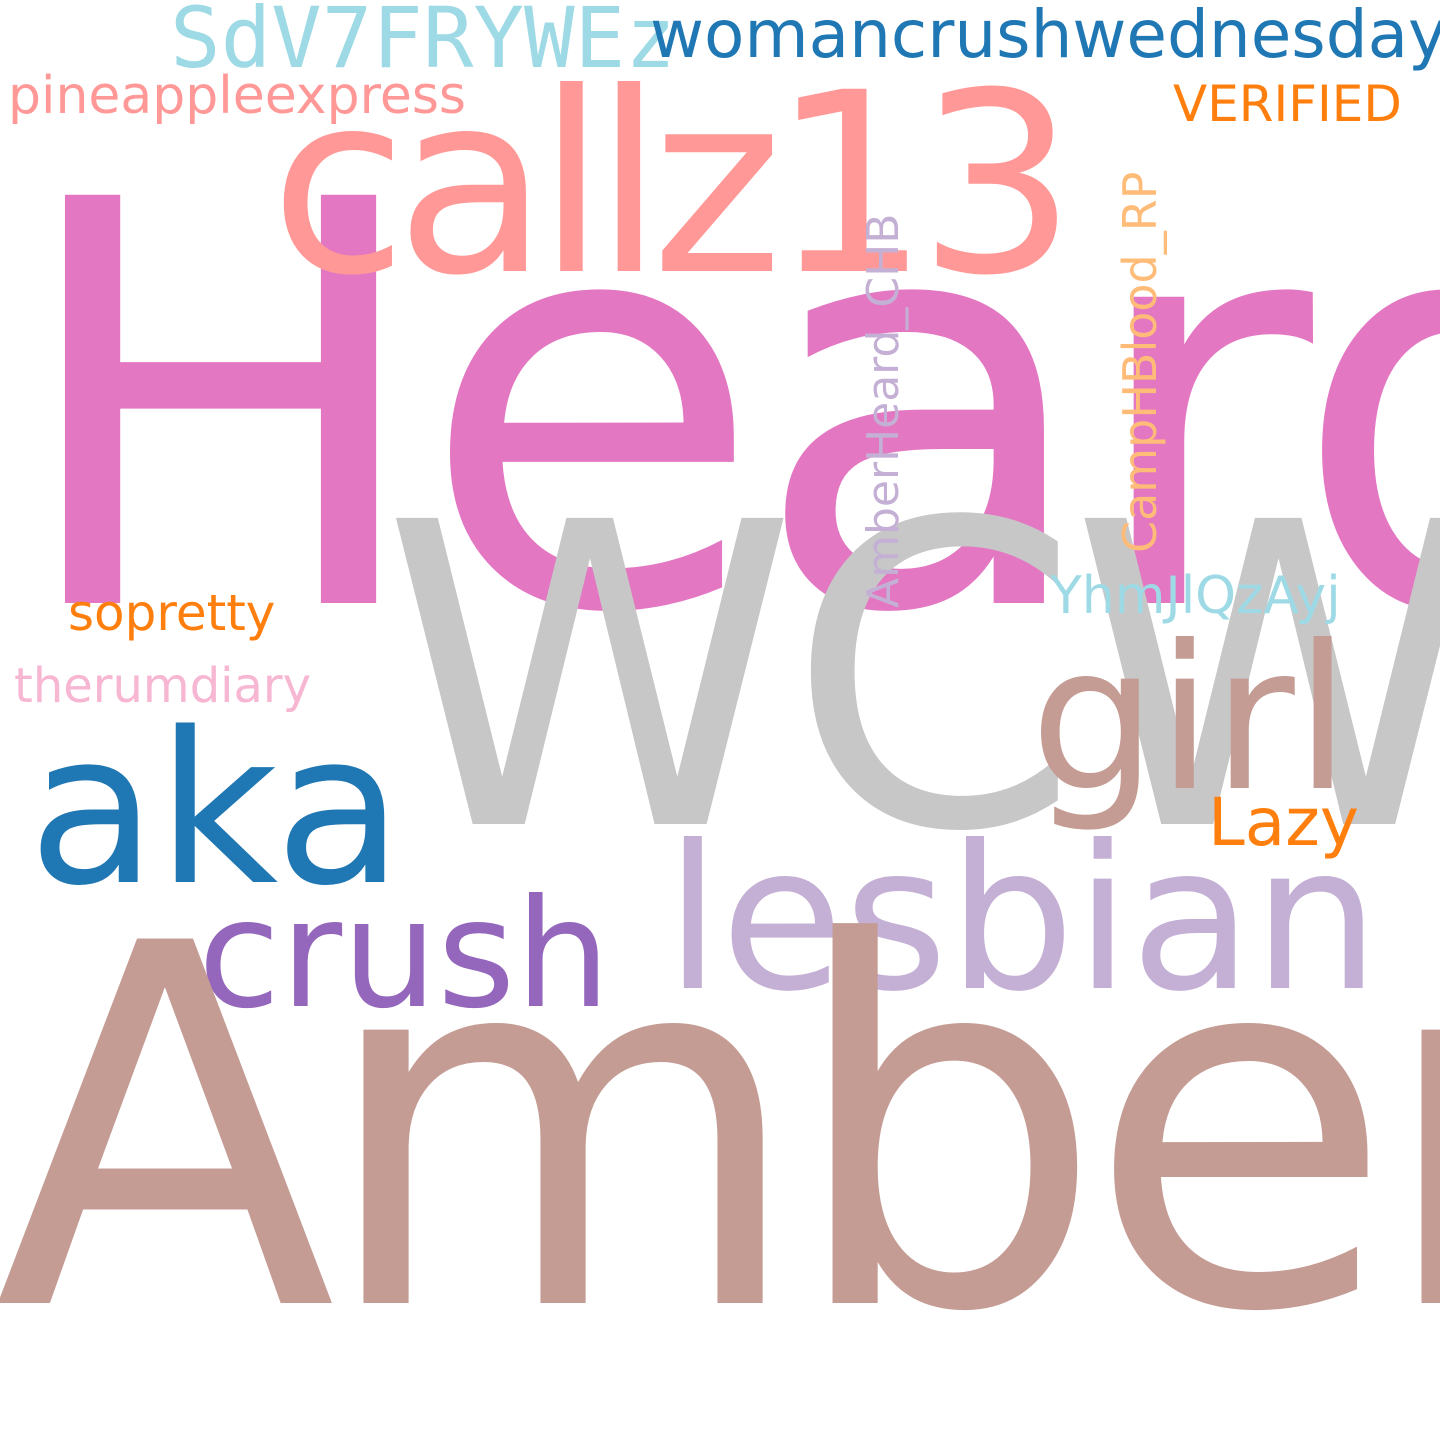 The image size is (1440, 1440). Describe the element at coordinates (404, 955) in the screenshot. I see `word-crush: crush` at that location.